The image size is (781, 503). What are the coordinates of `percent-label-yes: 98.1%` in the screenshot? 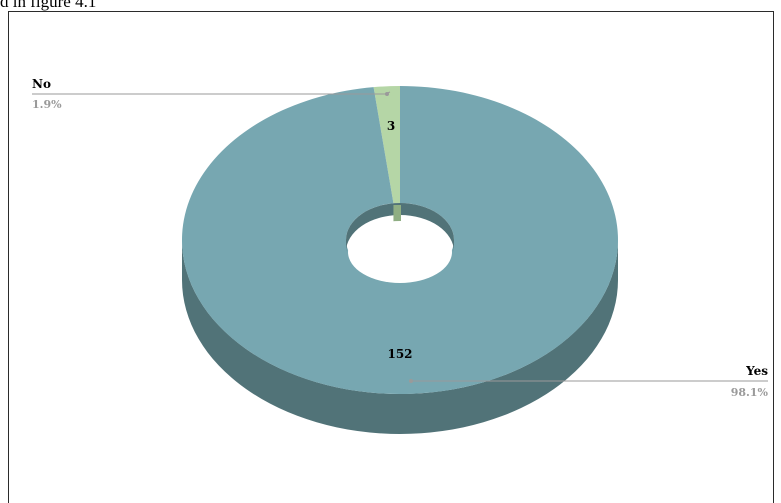 It's located at (750, 392).